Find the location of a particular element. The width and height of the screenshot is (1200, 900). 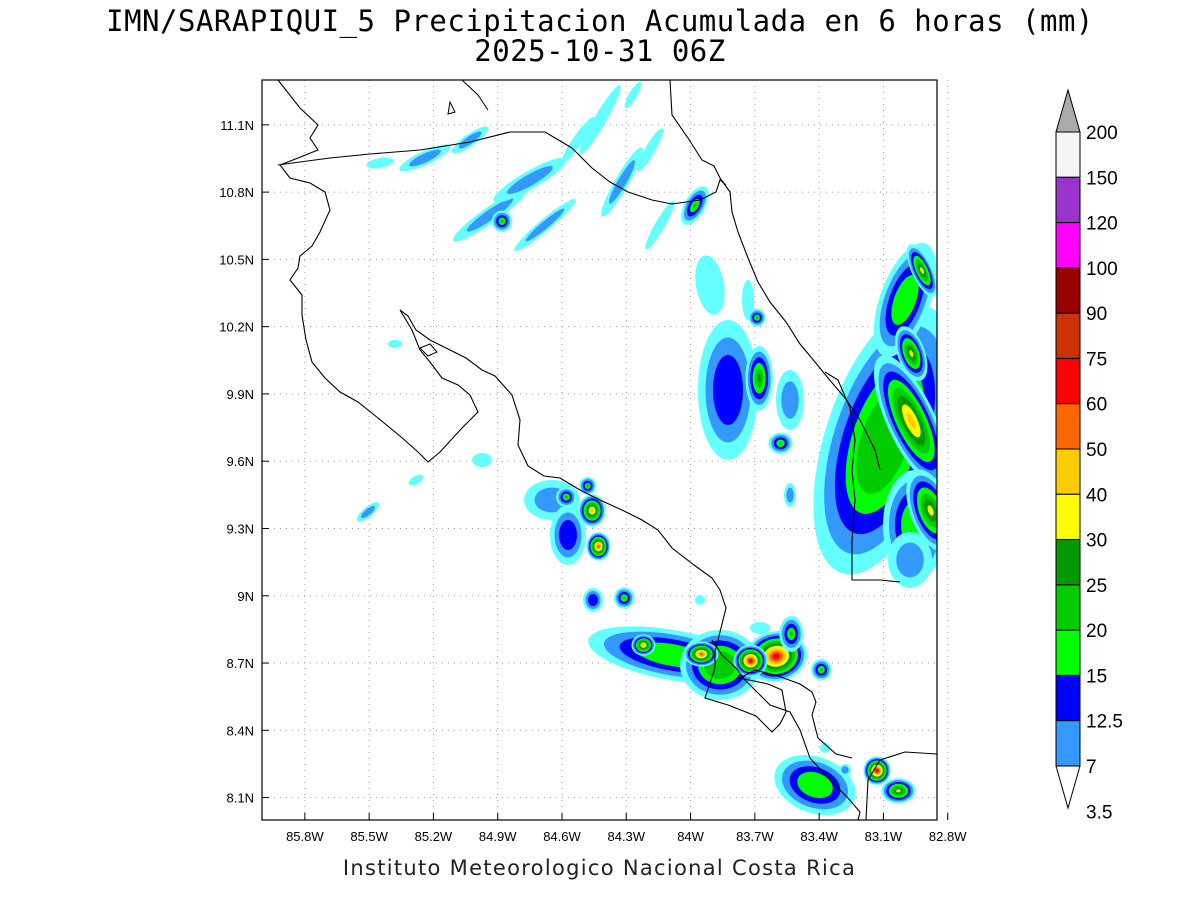

x-tick-label: 85.5W is located at coordinates (369, 836).